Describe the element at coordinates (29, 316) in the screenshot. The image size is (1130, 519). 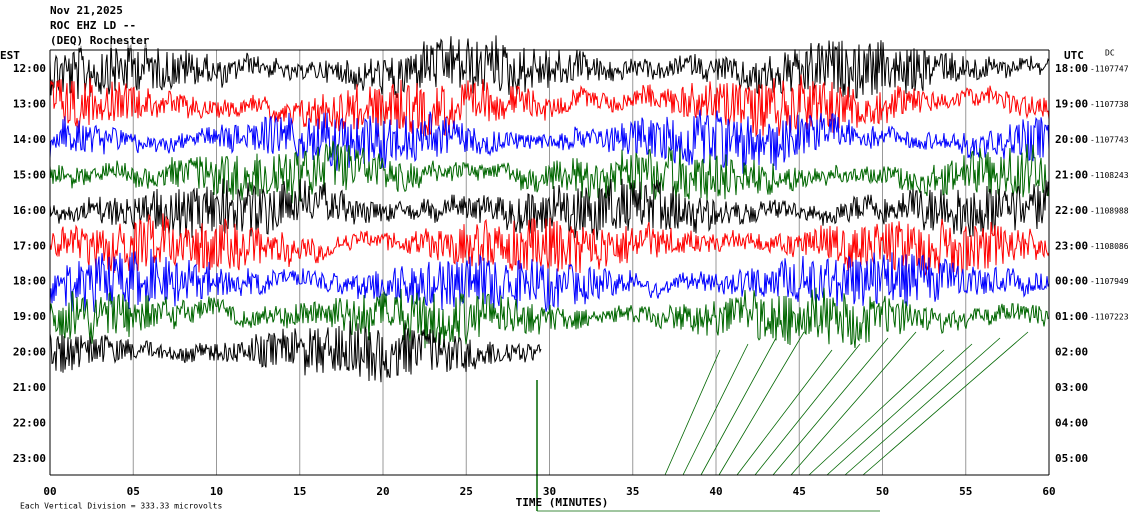
I see `left-tick-label: 19:00` at that location.